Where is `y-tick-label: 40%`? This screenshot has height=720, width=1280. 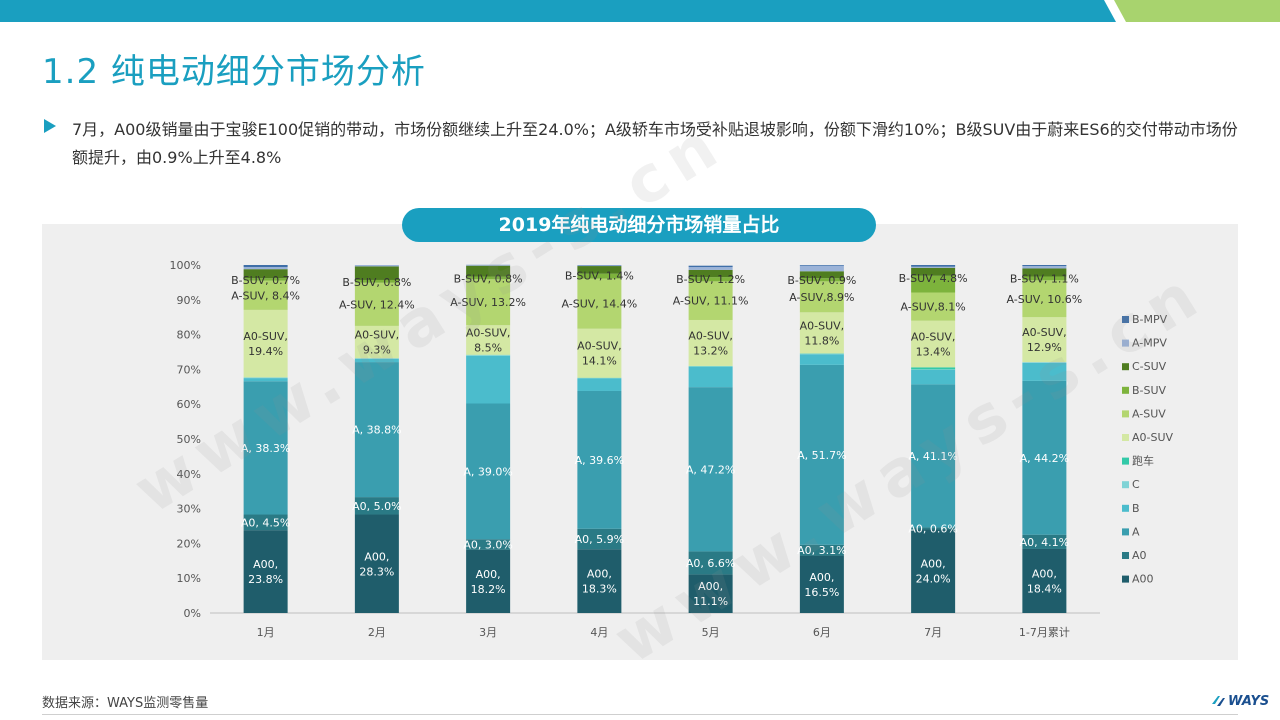 y-tick-label: 40% is located at coordinates (189, 474).